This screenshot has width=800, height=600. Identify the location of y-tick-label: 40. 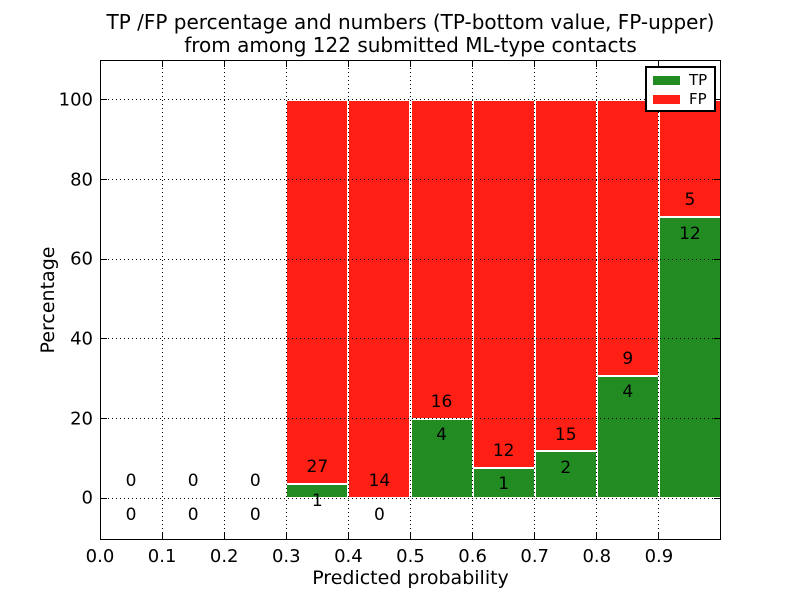
(81, 339).